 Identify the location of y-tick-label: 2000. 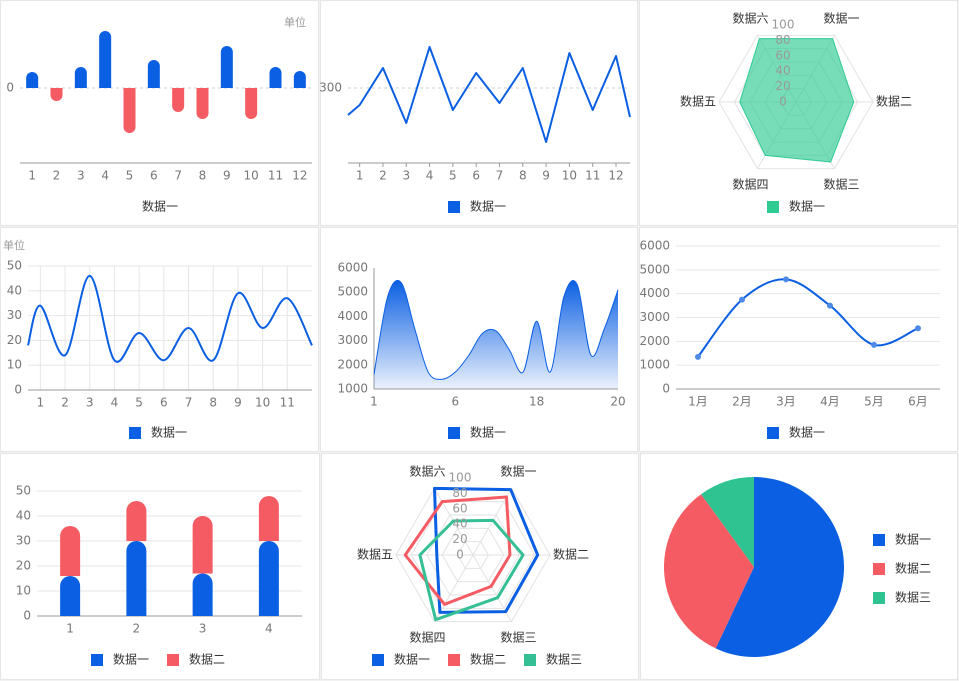
(352, 364).